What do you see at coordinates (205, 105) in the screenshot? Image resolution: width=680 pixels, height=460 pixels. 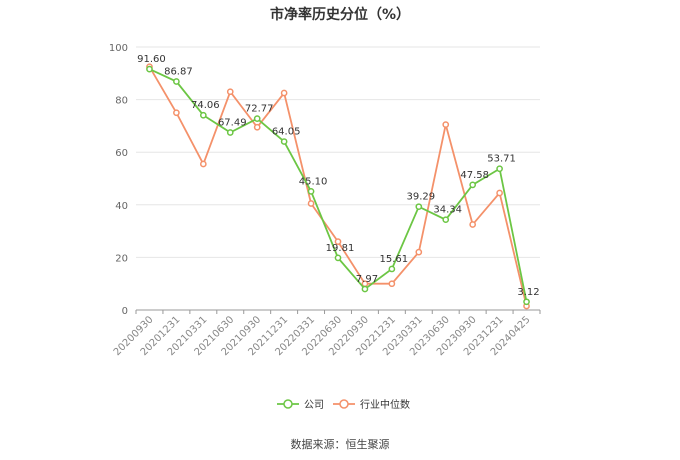 I see `data-label: 74.06` at bounding box center [205, 105].